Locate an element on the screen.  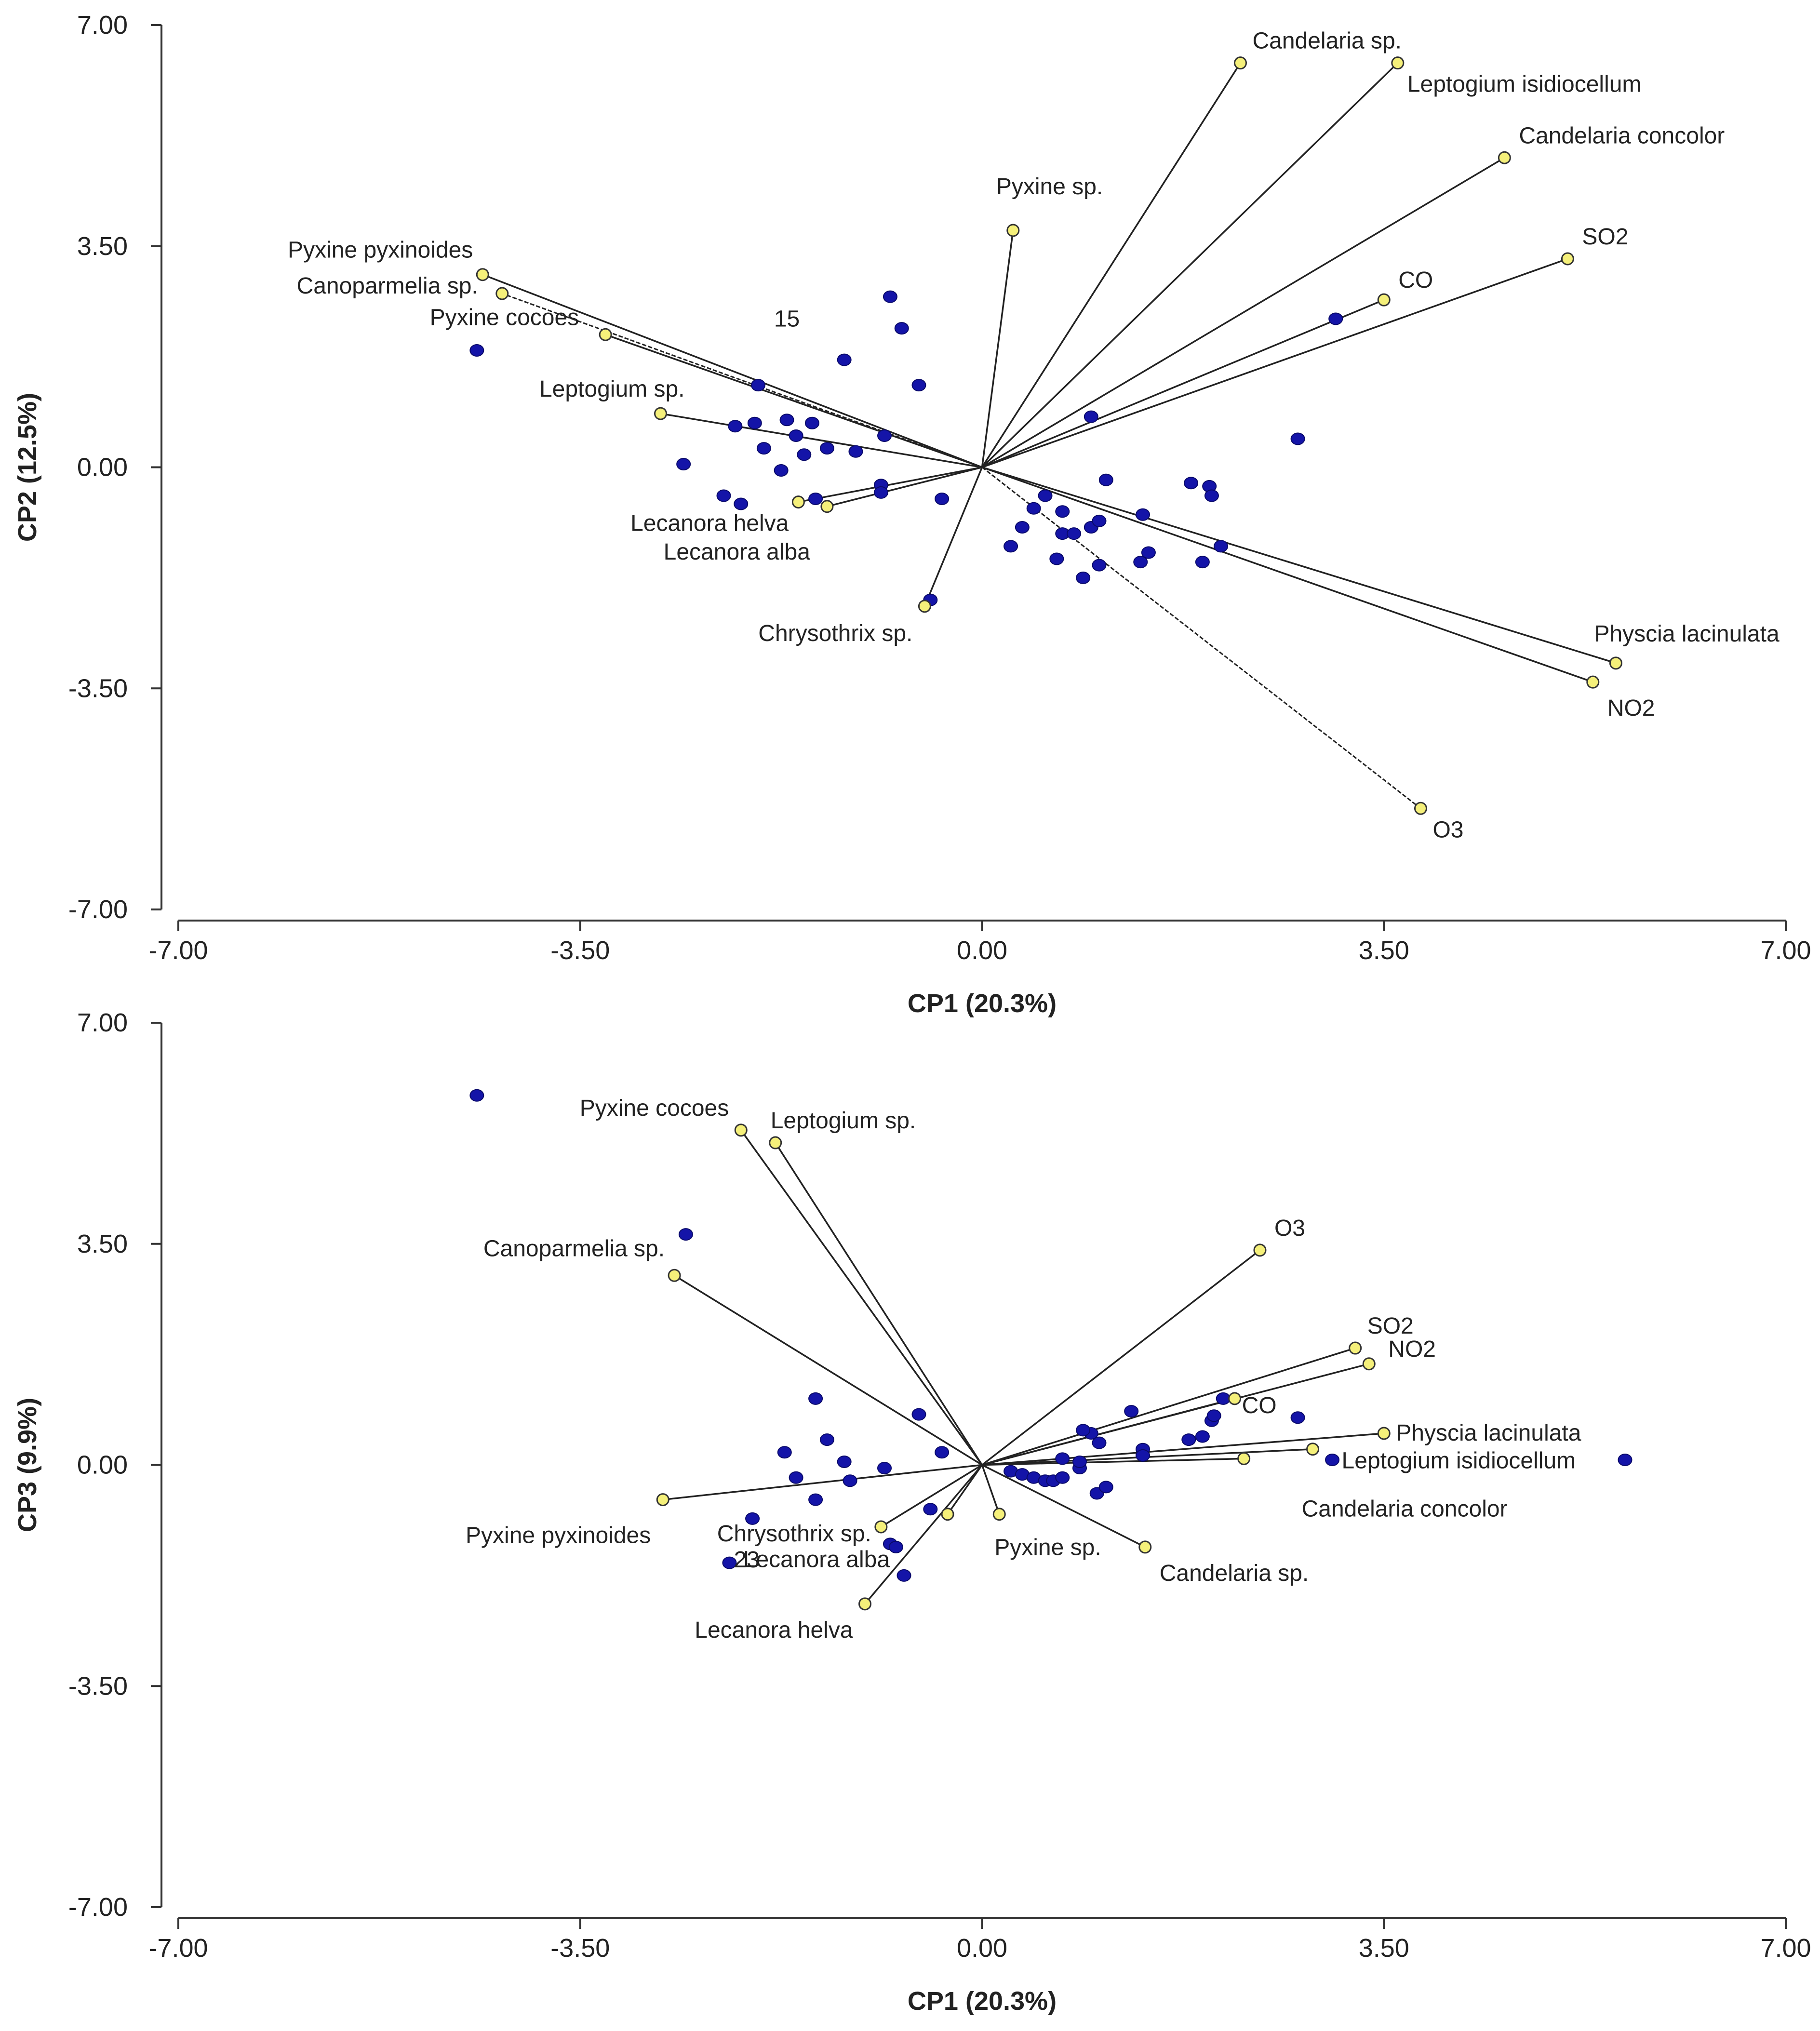
vector-tip-leptogium-sp is located at coordinates (775, 1142).